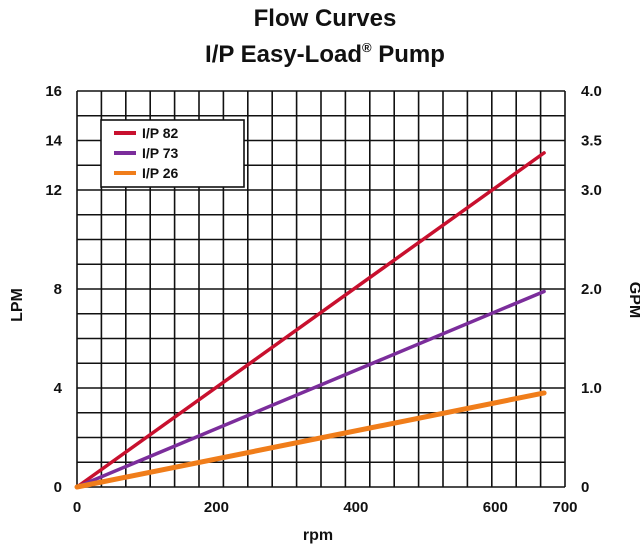 The image size is (640, 549). I want to click on y-right-tick-label: 4.0, so click(591, 91).